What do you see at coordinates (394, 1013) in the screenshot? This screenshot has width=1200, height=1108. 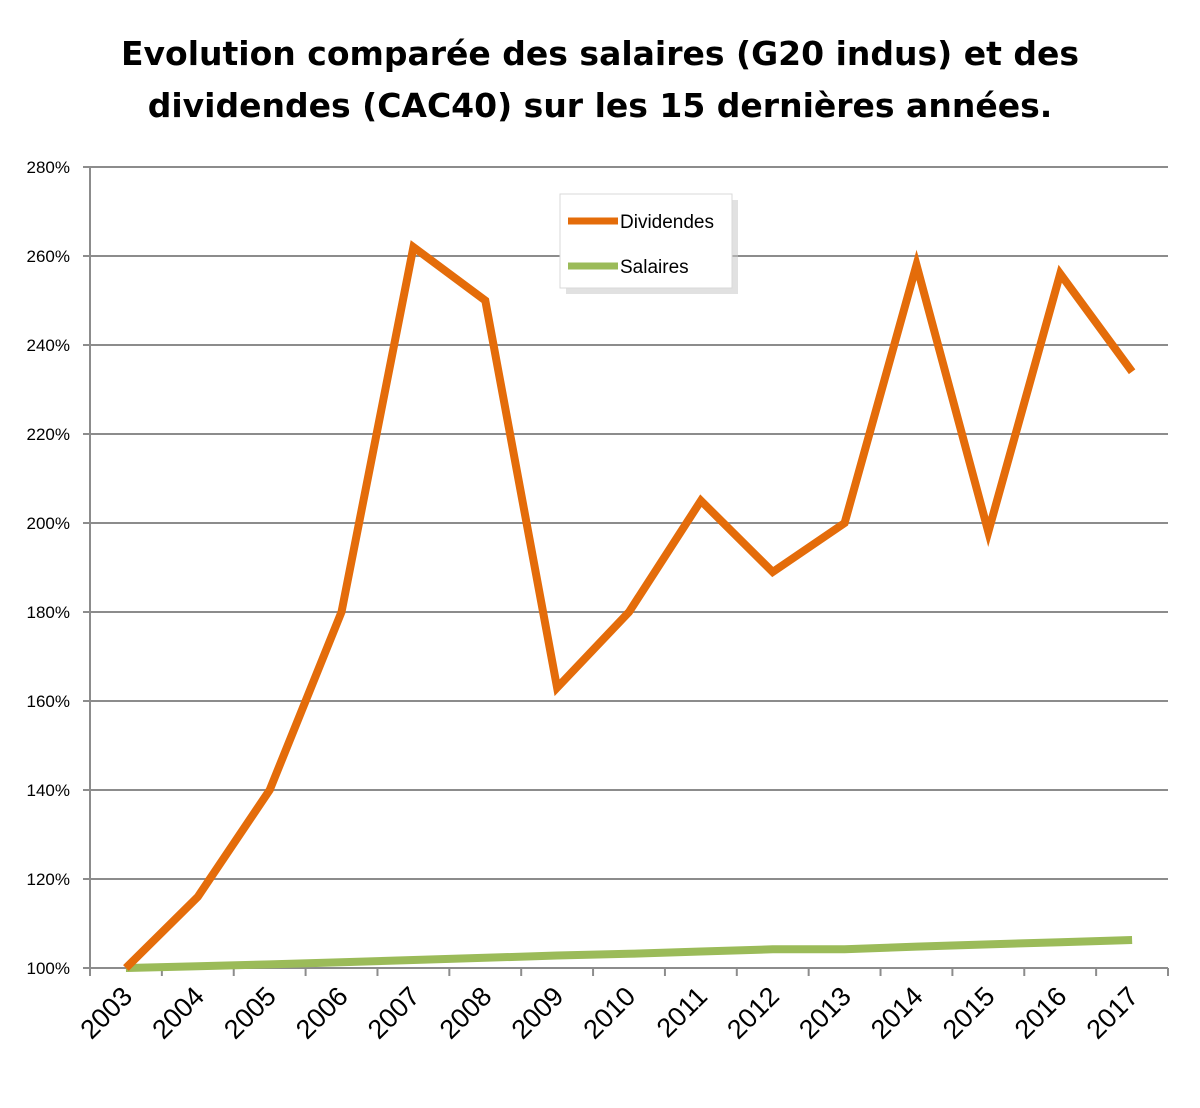 I see `x-tick-label: 2007` at bounding box center [394, 1013].